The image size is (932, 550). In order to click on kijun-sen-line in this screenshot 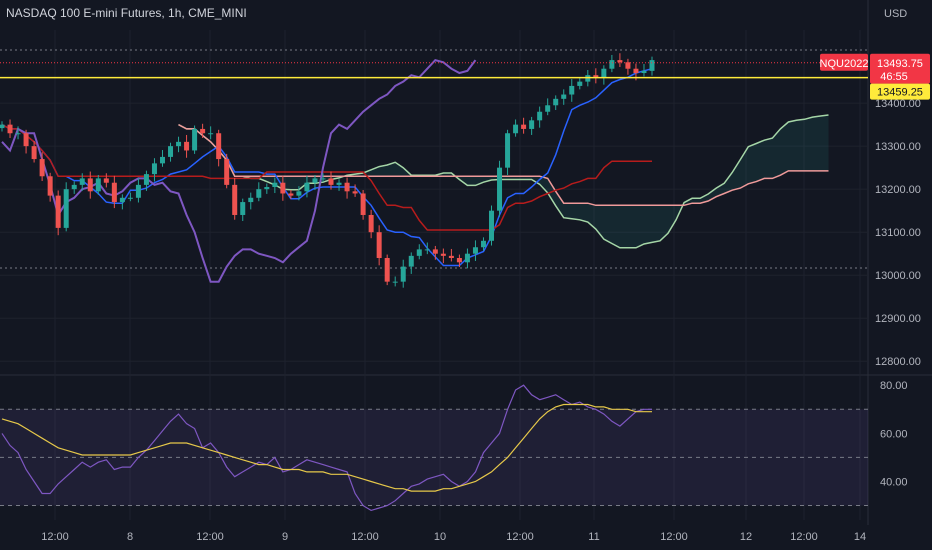, I will do `click(326, 177)`.